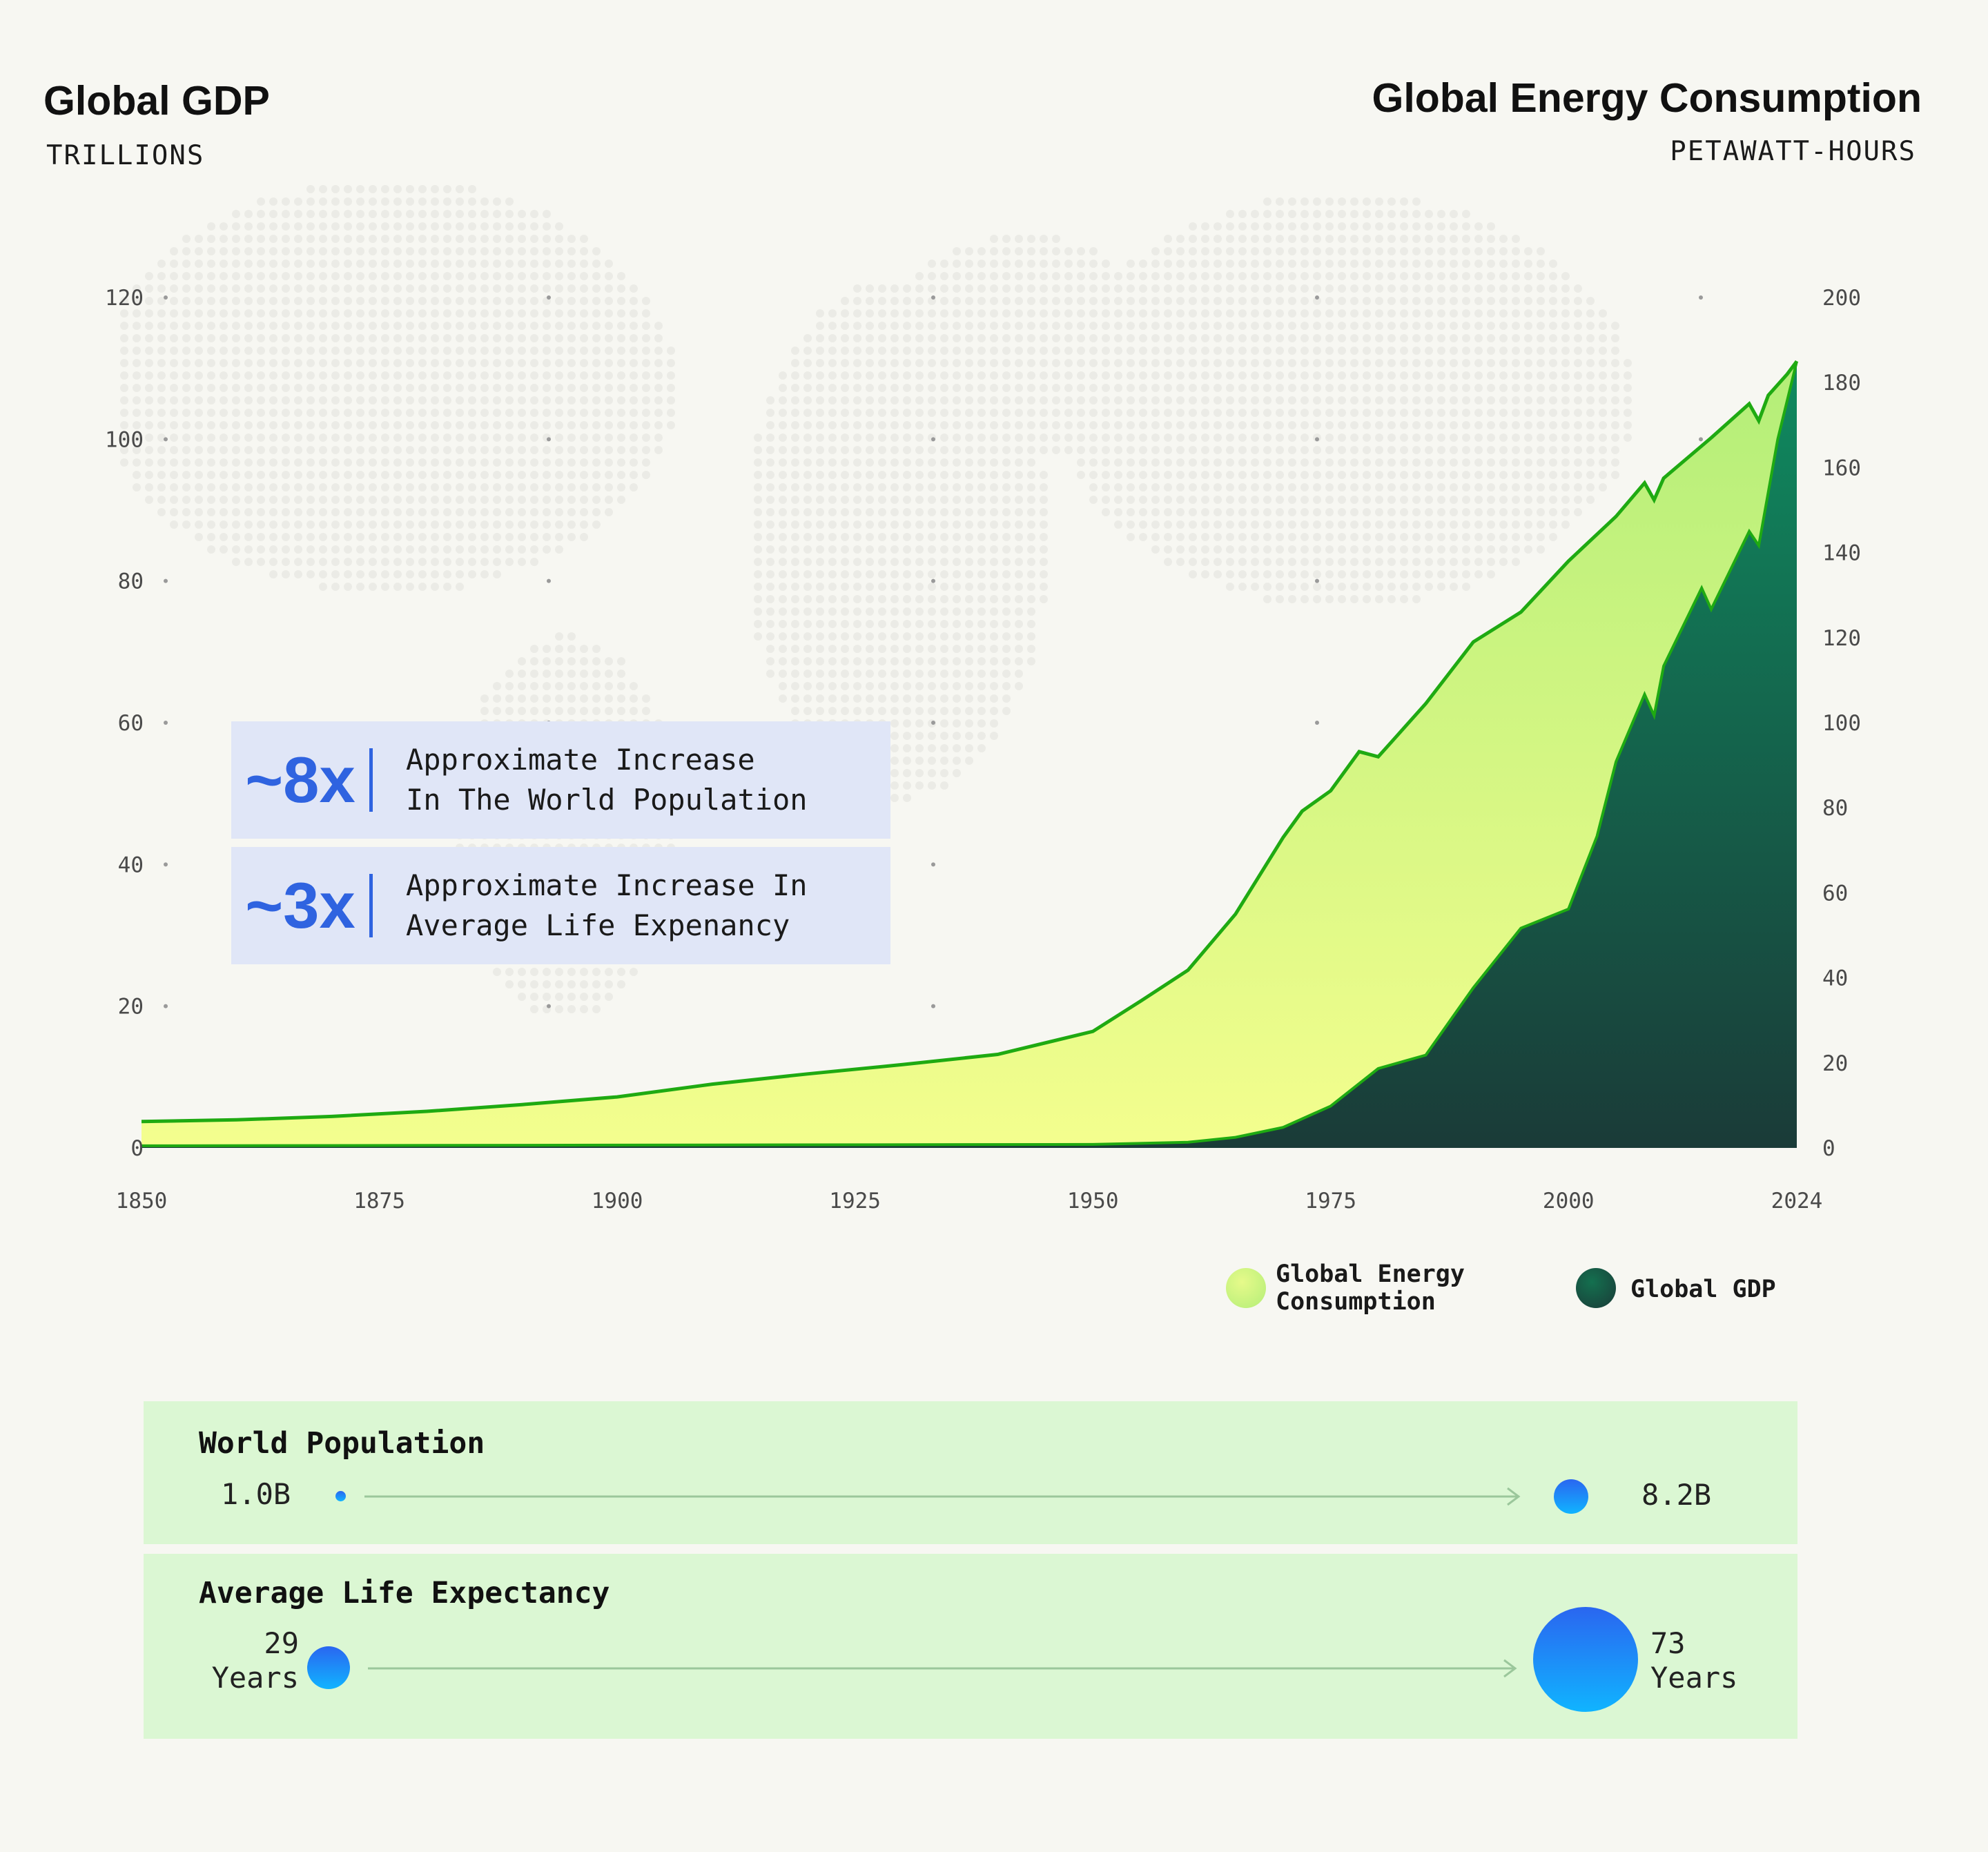 The width and height of the screenshot is (1988, 1852). What do you see at coordinates (255, 1660) in the screenshot?
I see `life-expectancy-start: 29 Years` at bounding box center [255, 1660].